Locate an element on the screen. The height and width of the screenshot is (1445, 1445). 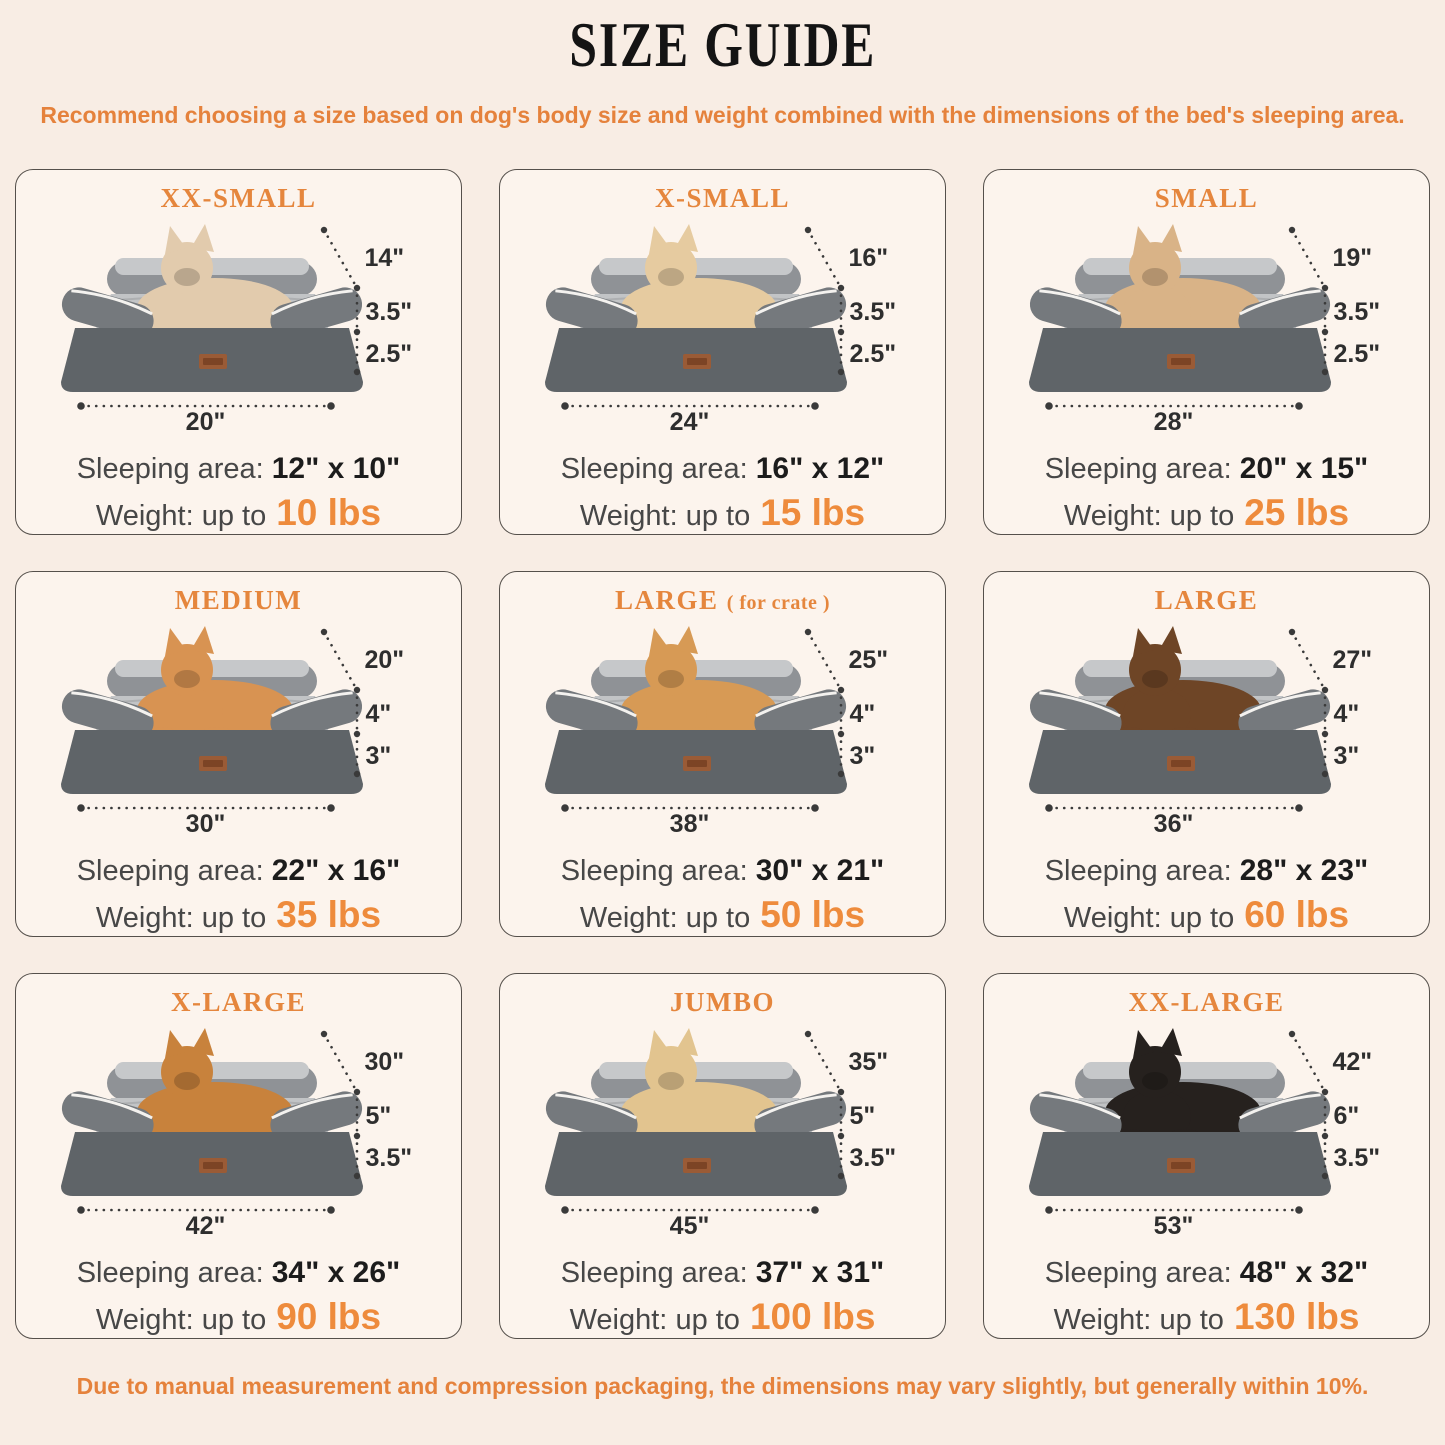
dim-bolster-height: 3.5" is located at coordinates (389, 311).